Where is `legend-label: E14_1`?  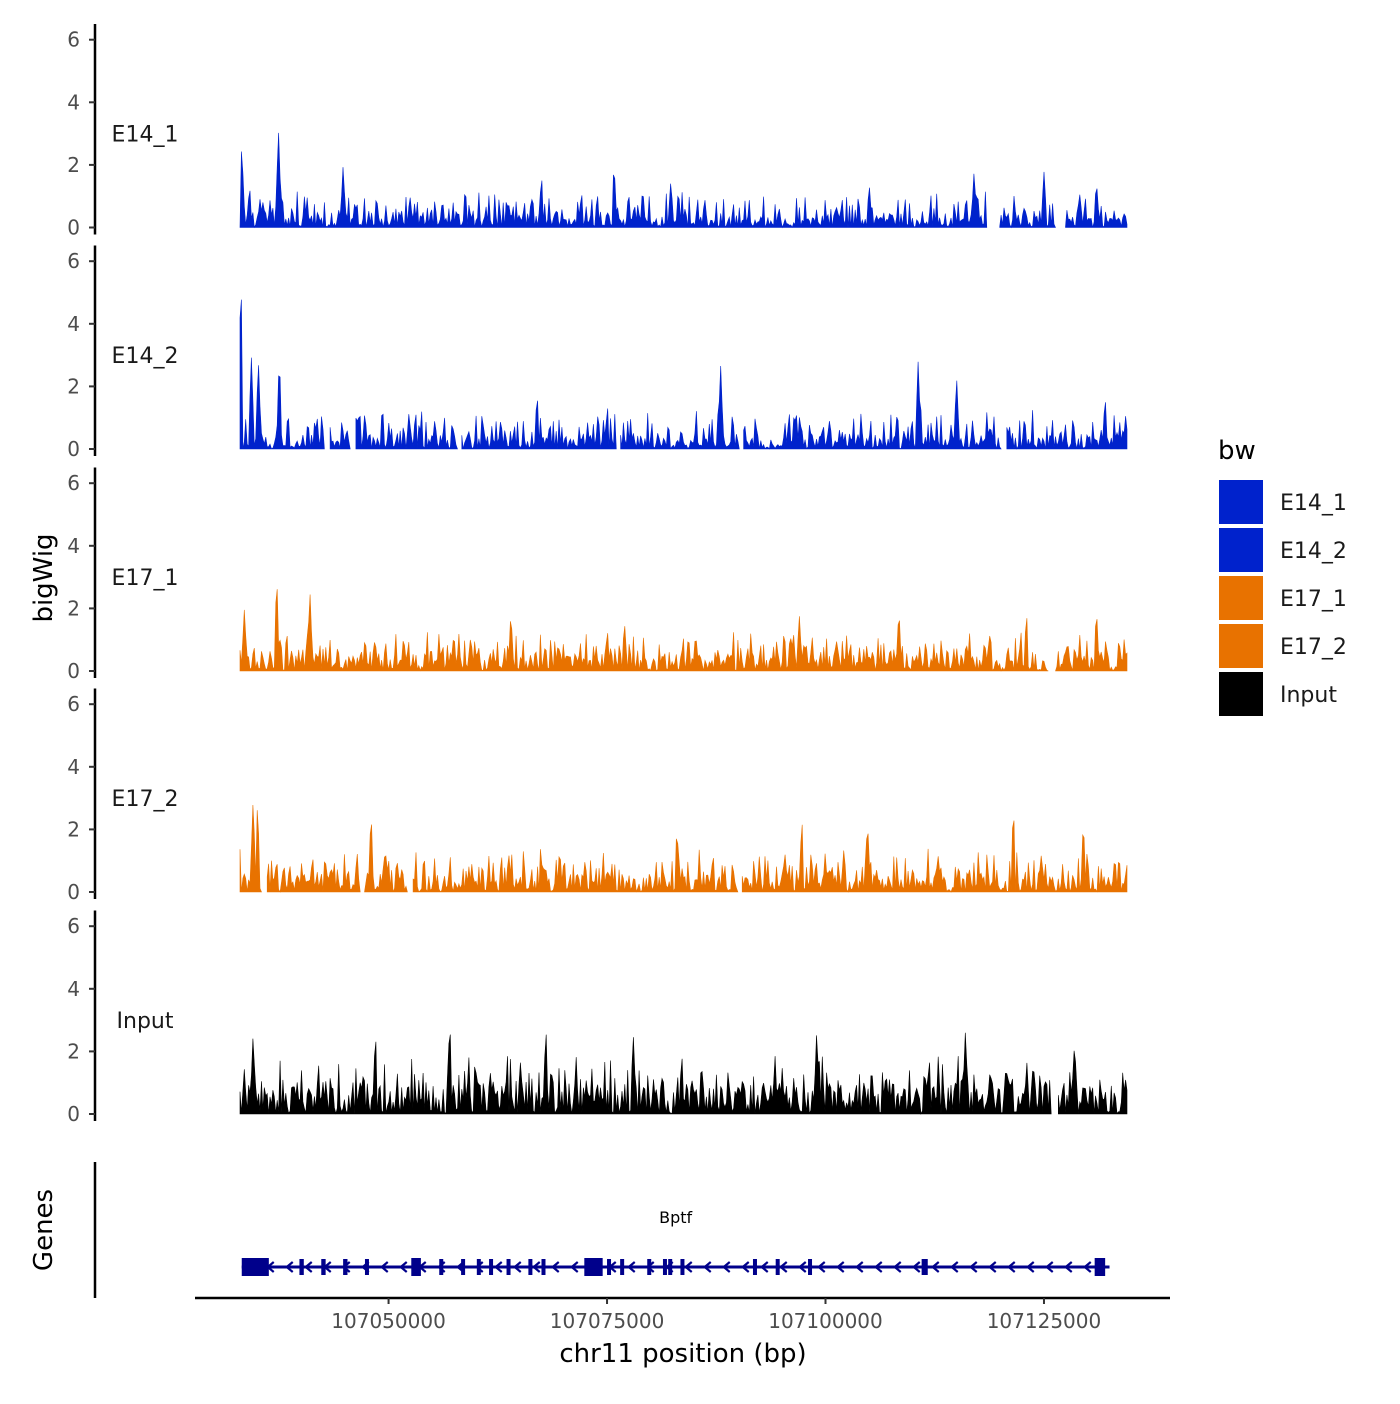 legend-label: E14_1 is located at coordinates (1313, 503).